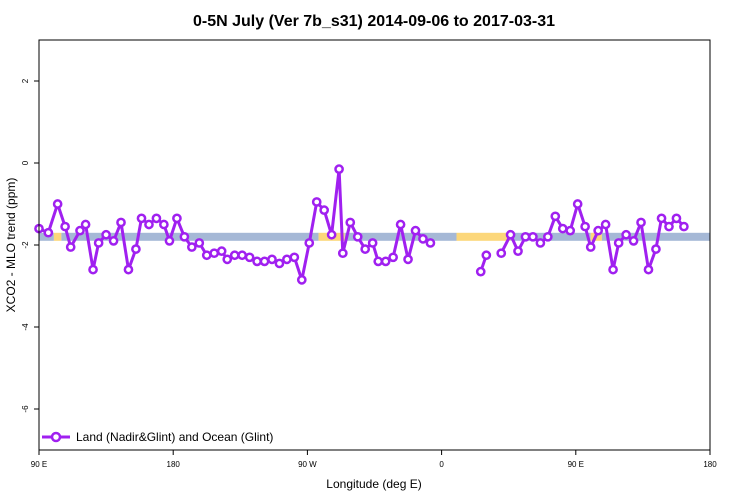 The width and height of the screenshot is (750, 500). I want to click on y-tick-label: 0, so click(25, 162).